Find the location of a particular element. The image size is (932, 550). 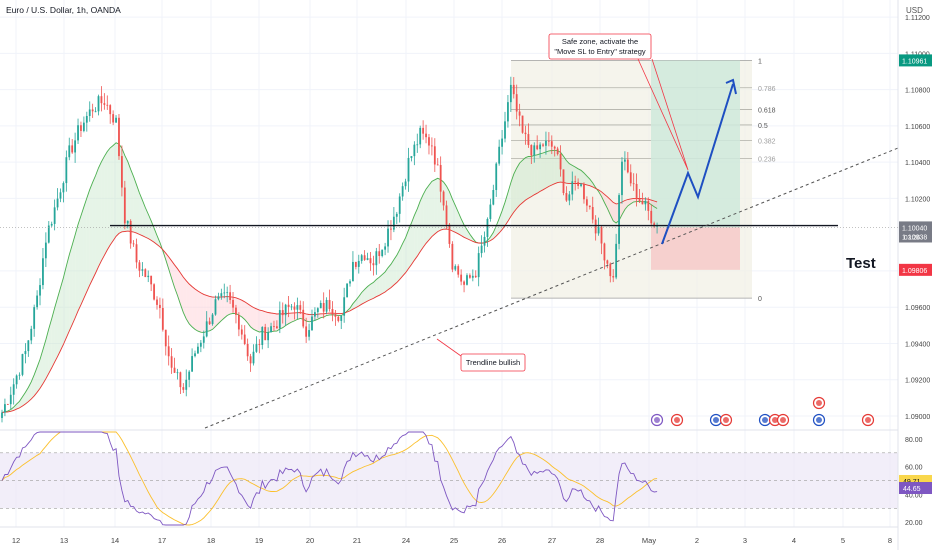

long-position-tool is located at coordinates (695, 165).